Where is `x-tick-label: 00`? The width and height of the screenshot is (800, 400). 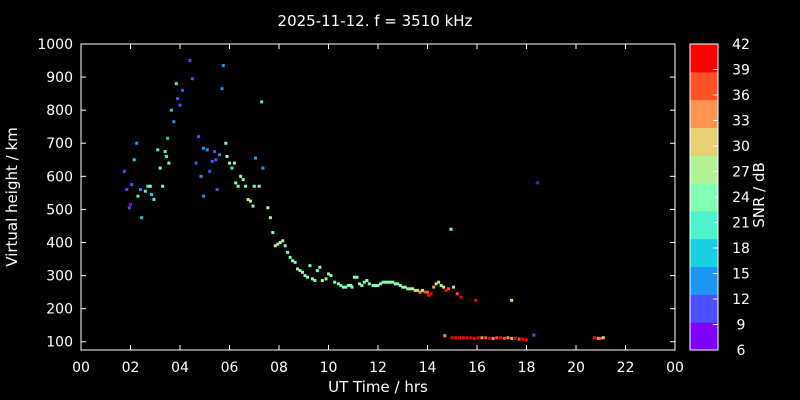
x-tick-label: 00 is located at coordinates (81, 368).